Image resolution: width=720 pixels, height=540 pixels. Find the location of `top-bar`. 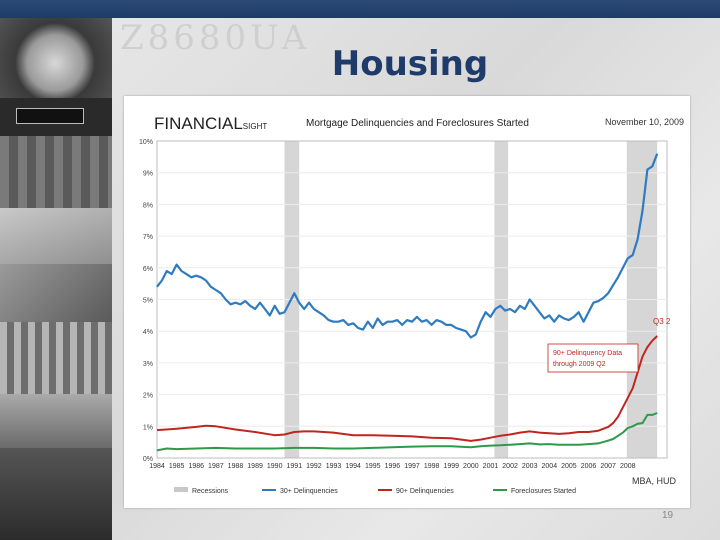

top-bar is located at coordinates (360, 9).